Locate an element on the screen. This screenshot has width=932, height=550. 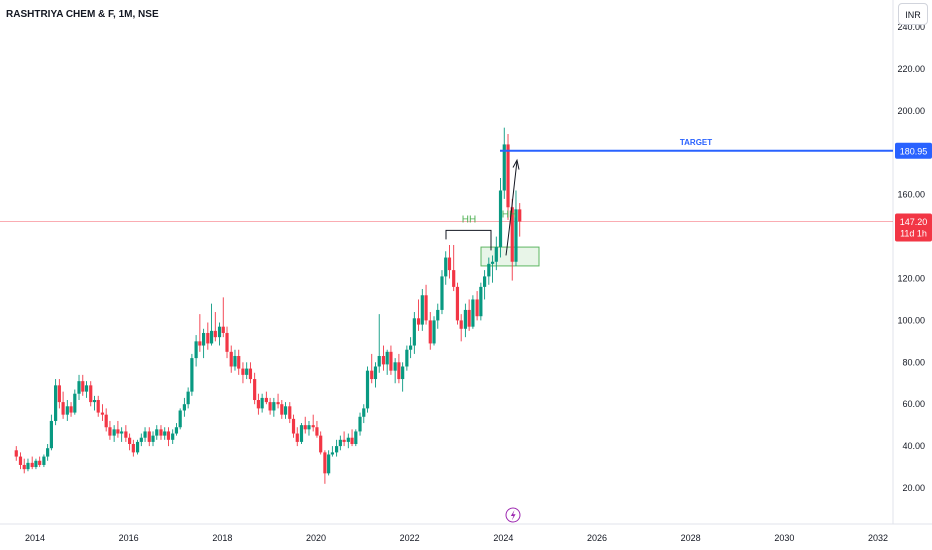
x-tick-label: 2032 is located at coordinates (878, 538).